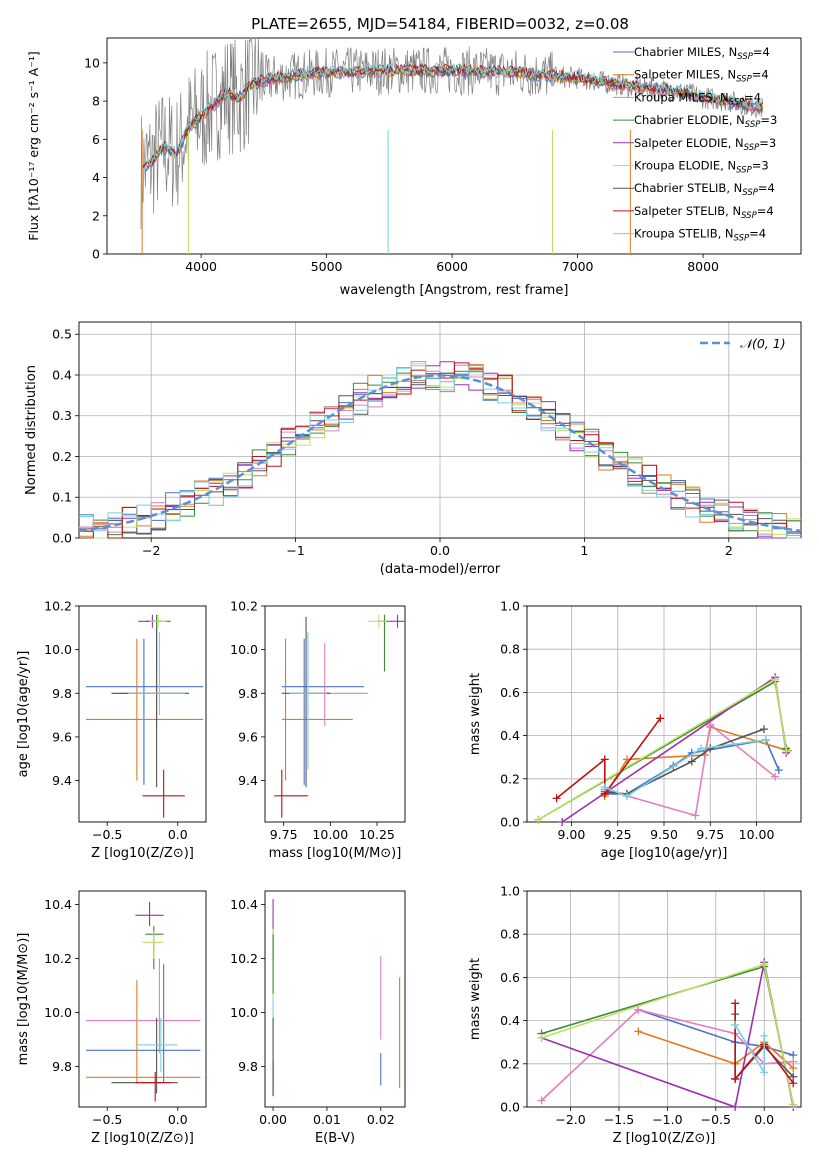 Image resolution: width=819 pixels, height=1170 pixels. What do you see at coordinates (578, 266) in the screenshot?
I see `x-tick-label: 7000` at bounding box center [578, 266].